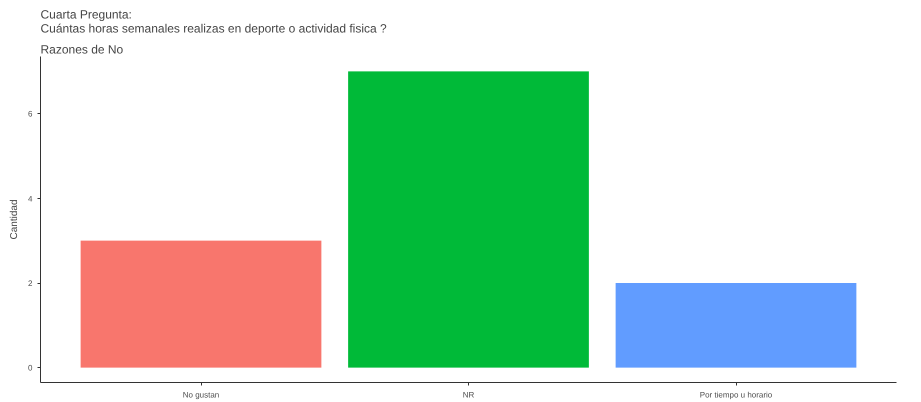 Image resolution: width=921 pixels, height=402 pixels. I want to click on x-tick-label: Por tiempo u horario, so click(736, 395).